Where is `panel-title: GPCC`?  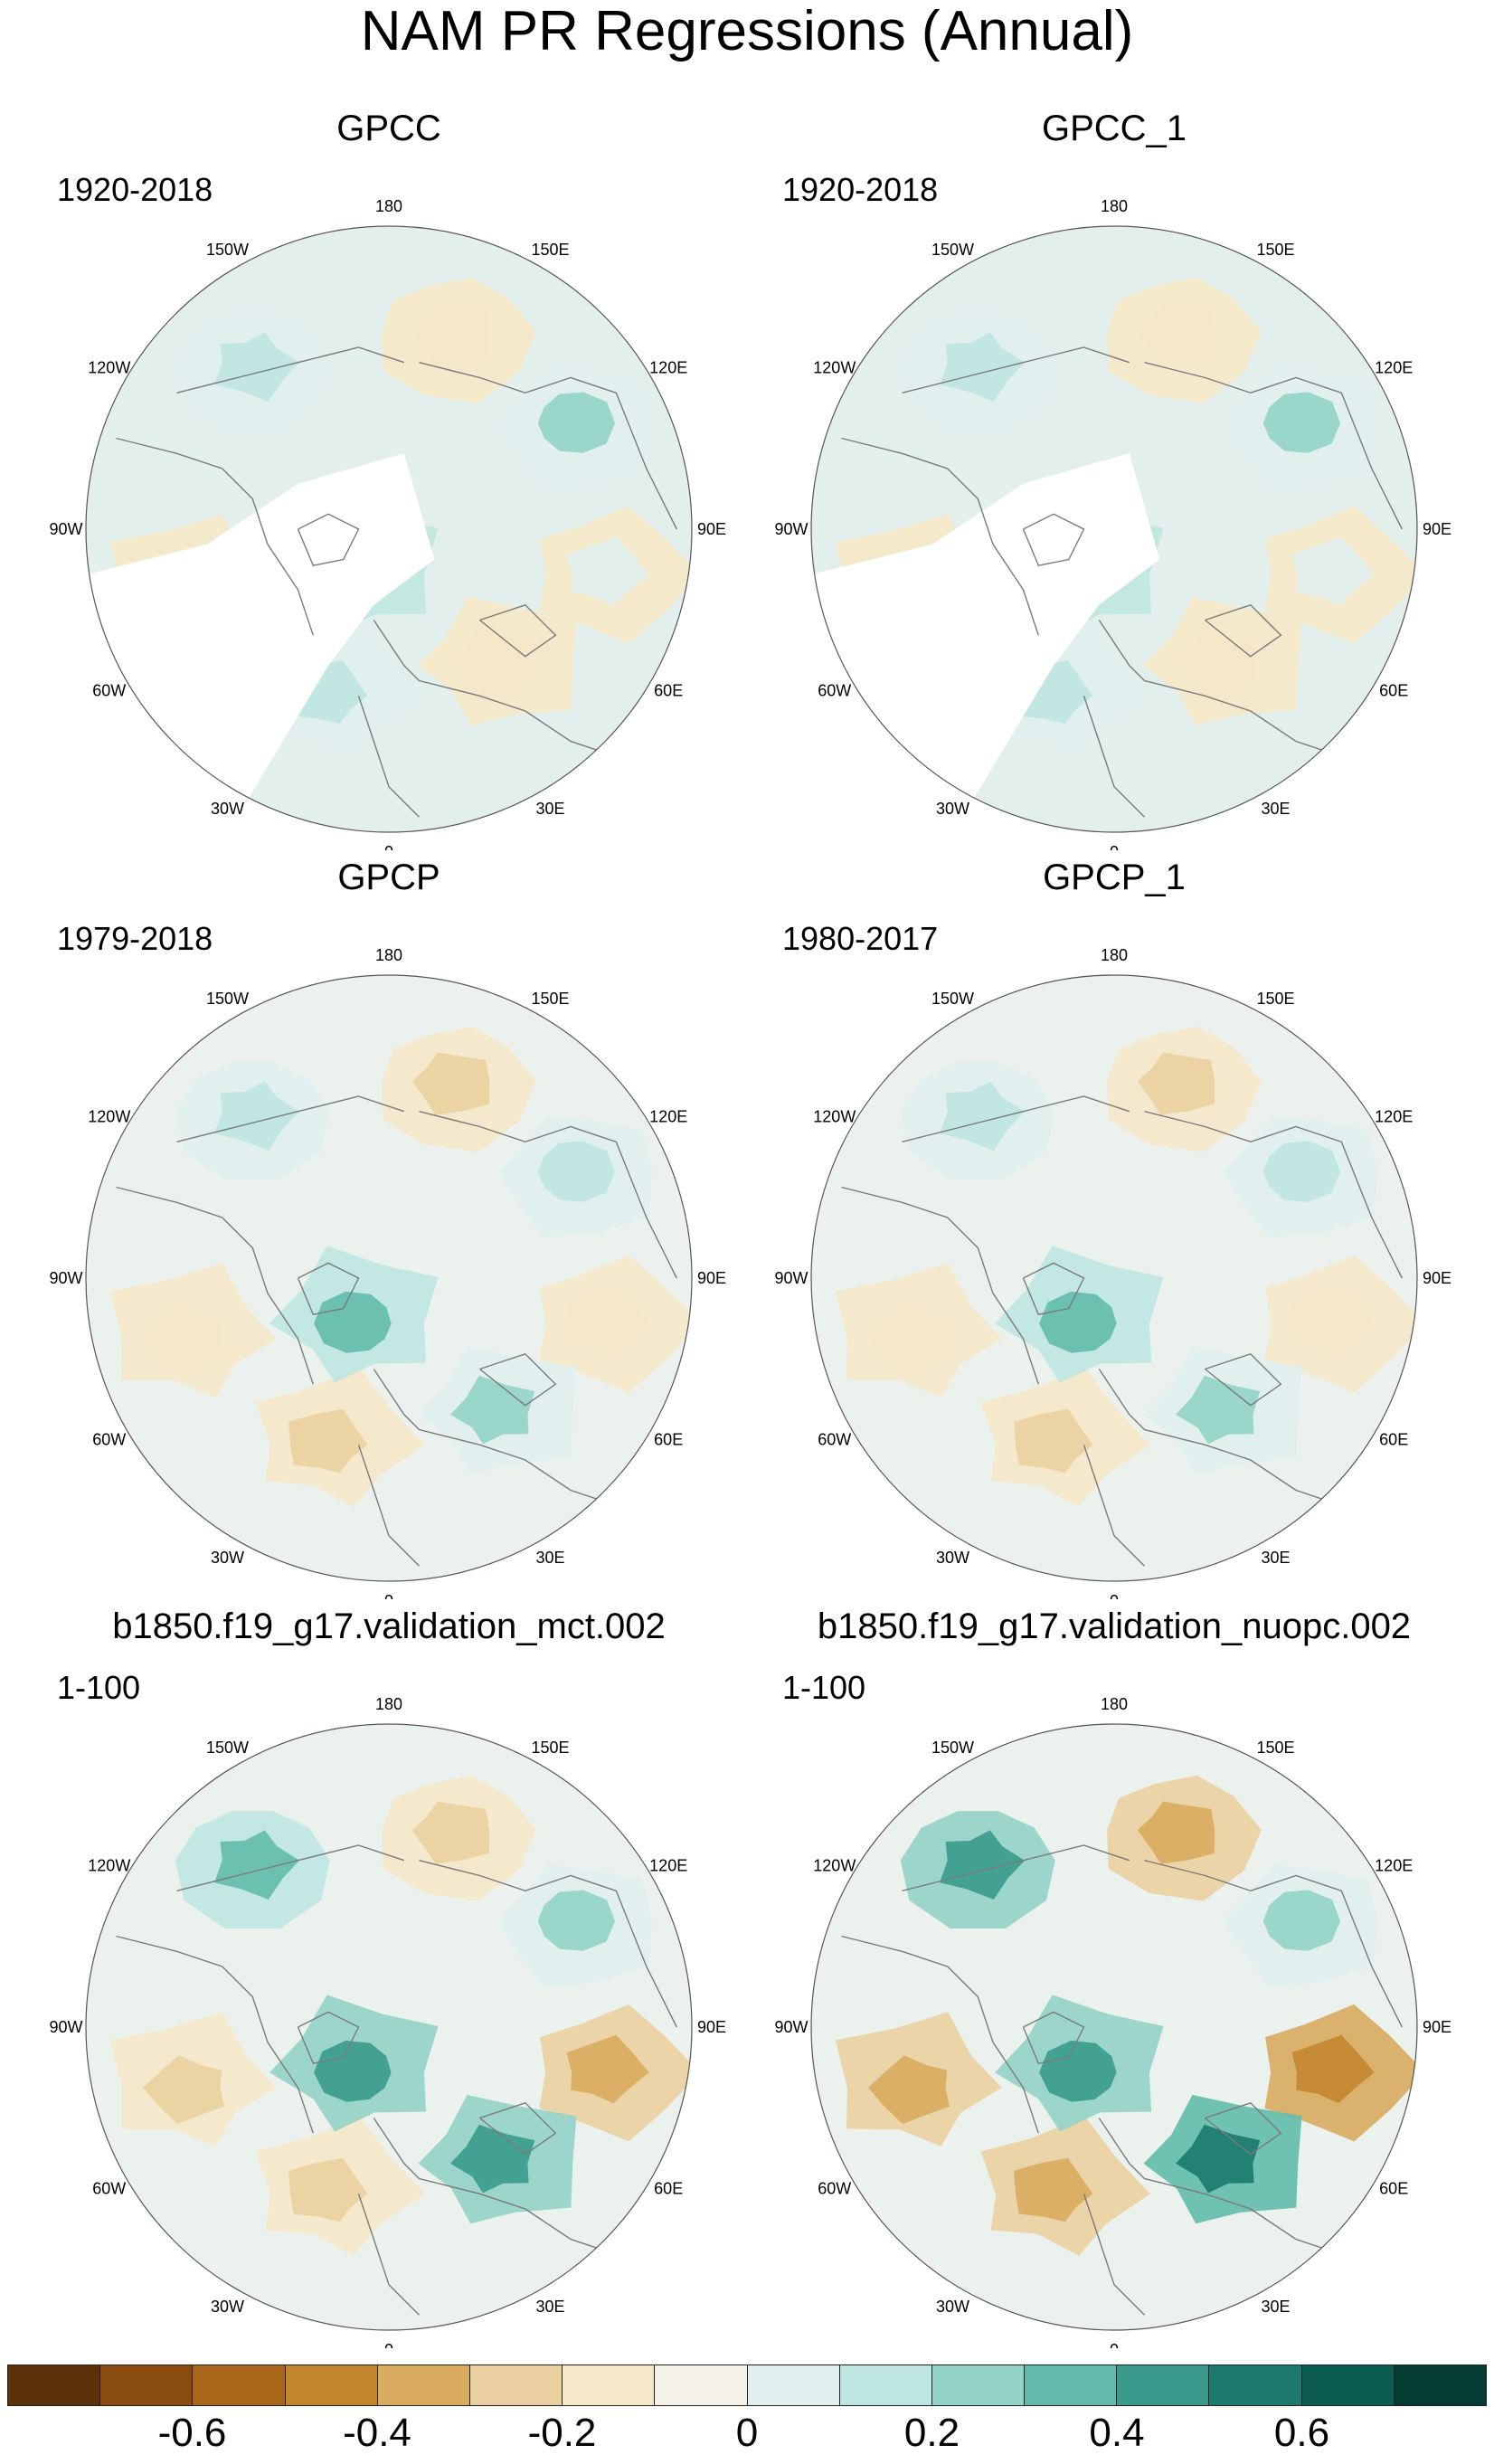
panel-title: GPCC is located at coordinates (388, 129).